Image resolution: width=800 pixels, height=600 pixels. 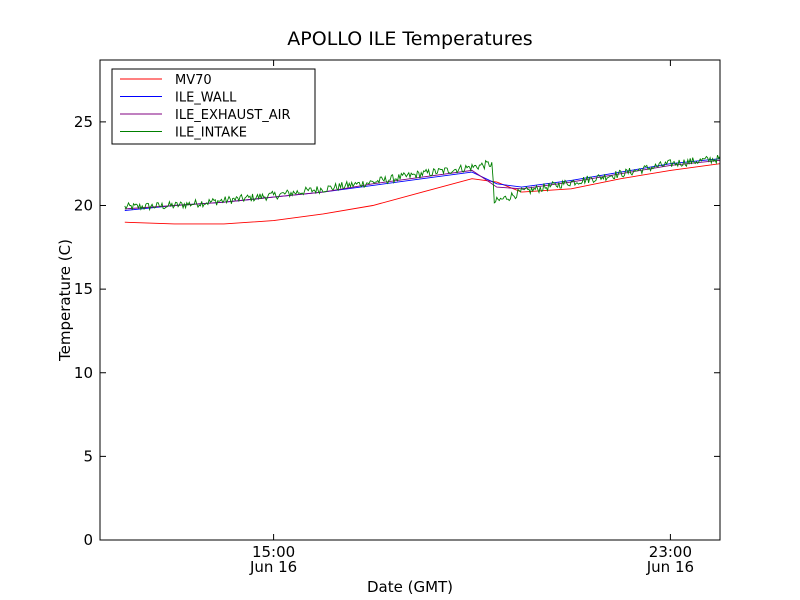 I want to click on y-tick-label: 5, so click(x=88, y=456).